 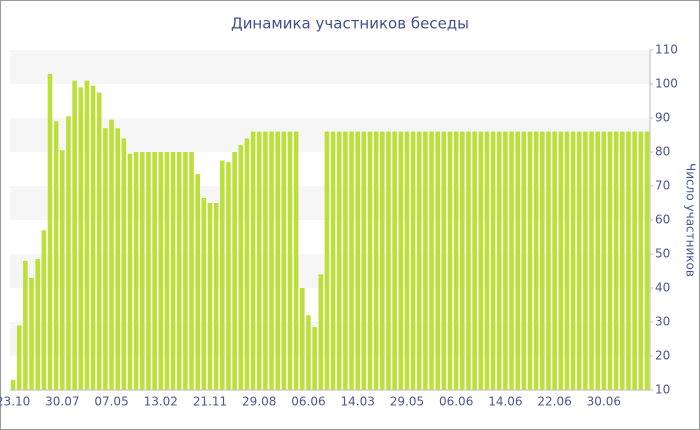 I want to click on y-tick-label: 30, so click(x=662, y=322).